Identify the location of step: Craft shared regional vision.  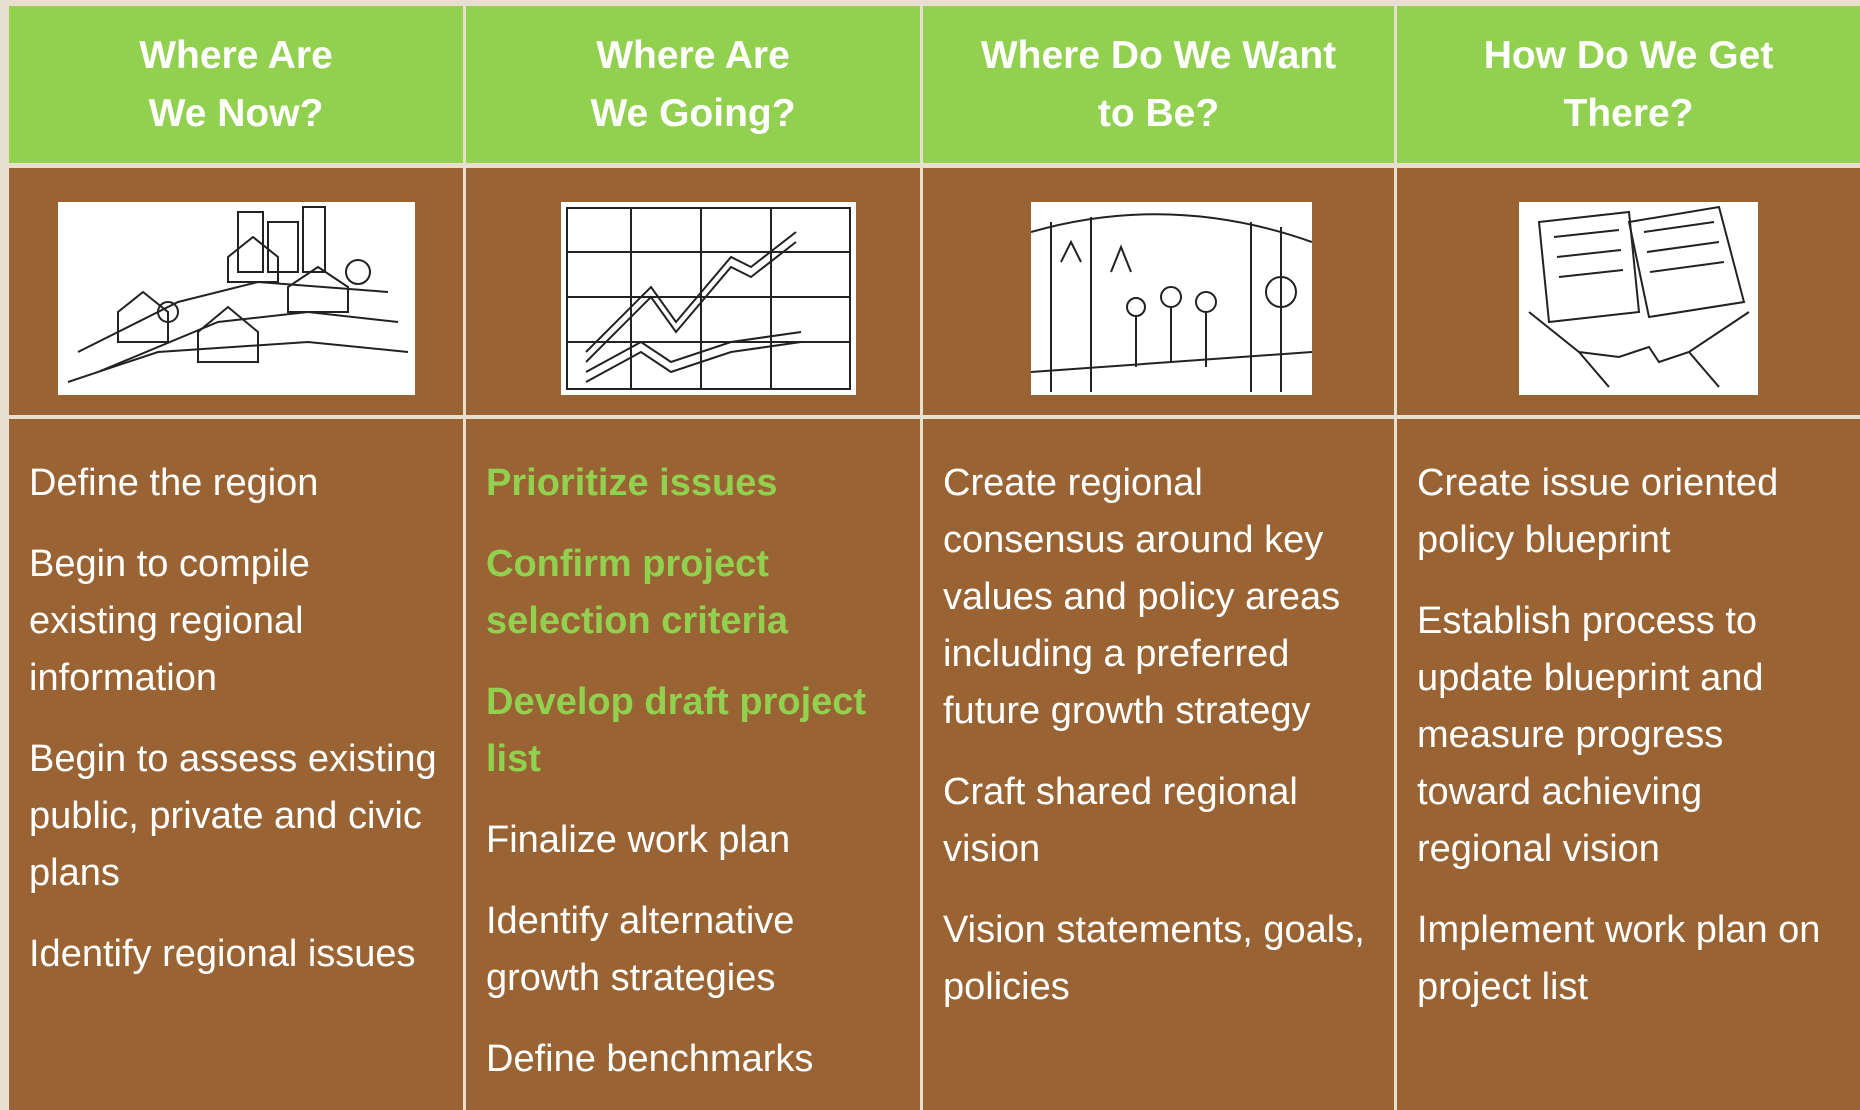
(1120, 820).